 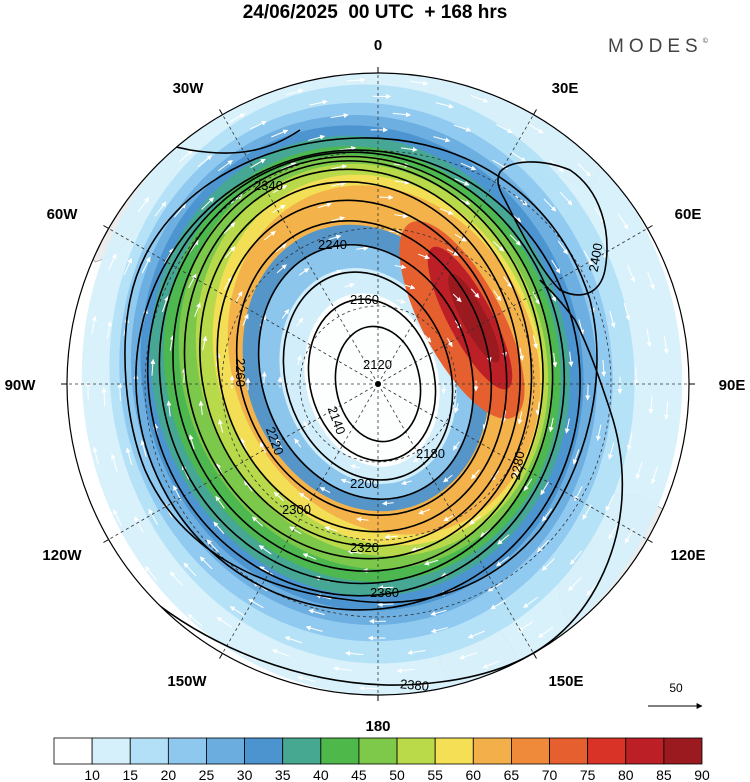 I want to click on lon-label-180: 180, so click(x=377, y=726).